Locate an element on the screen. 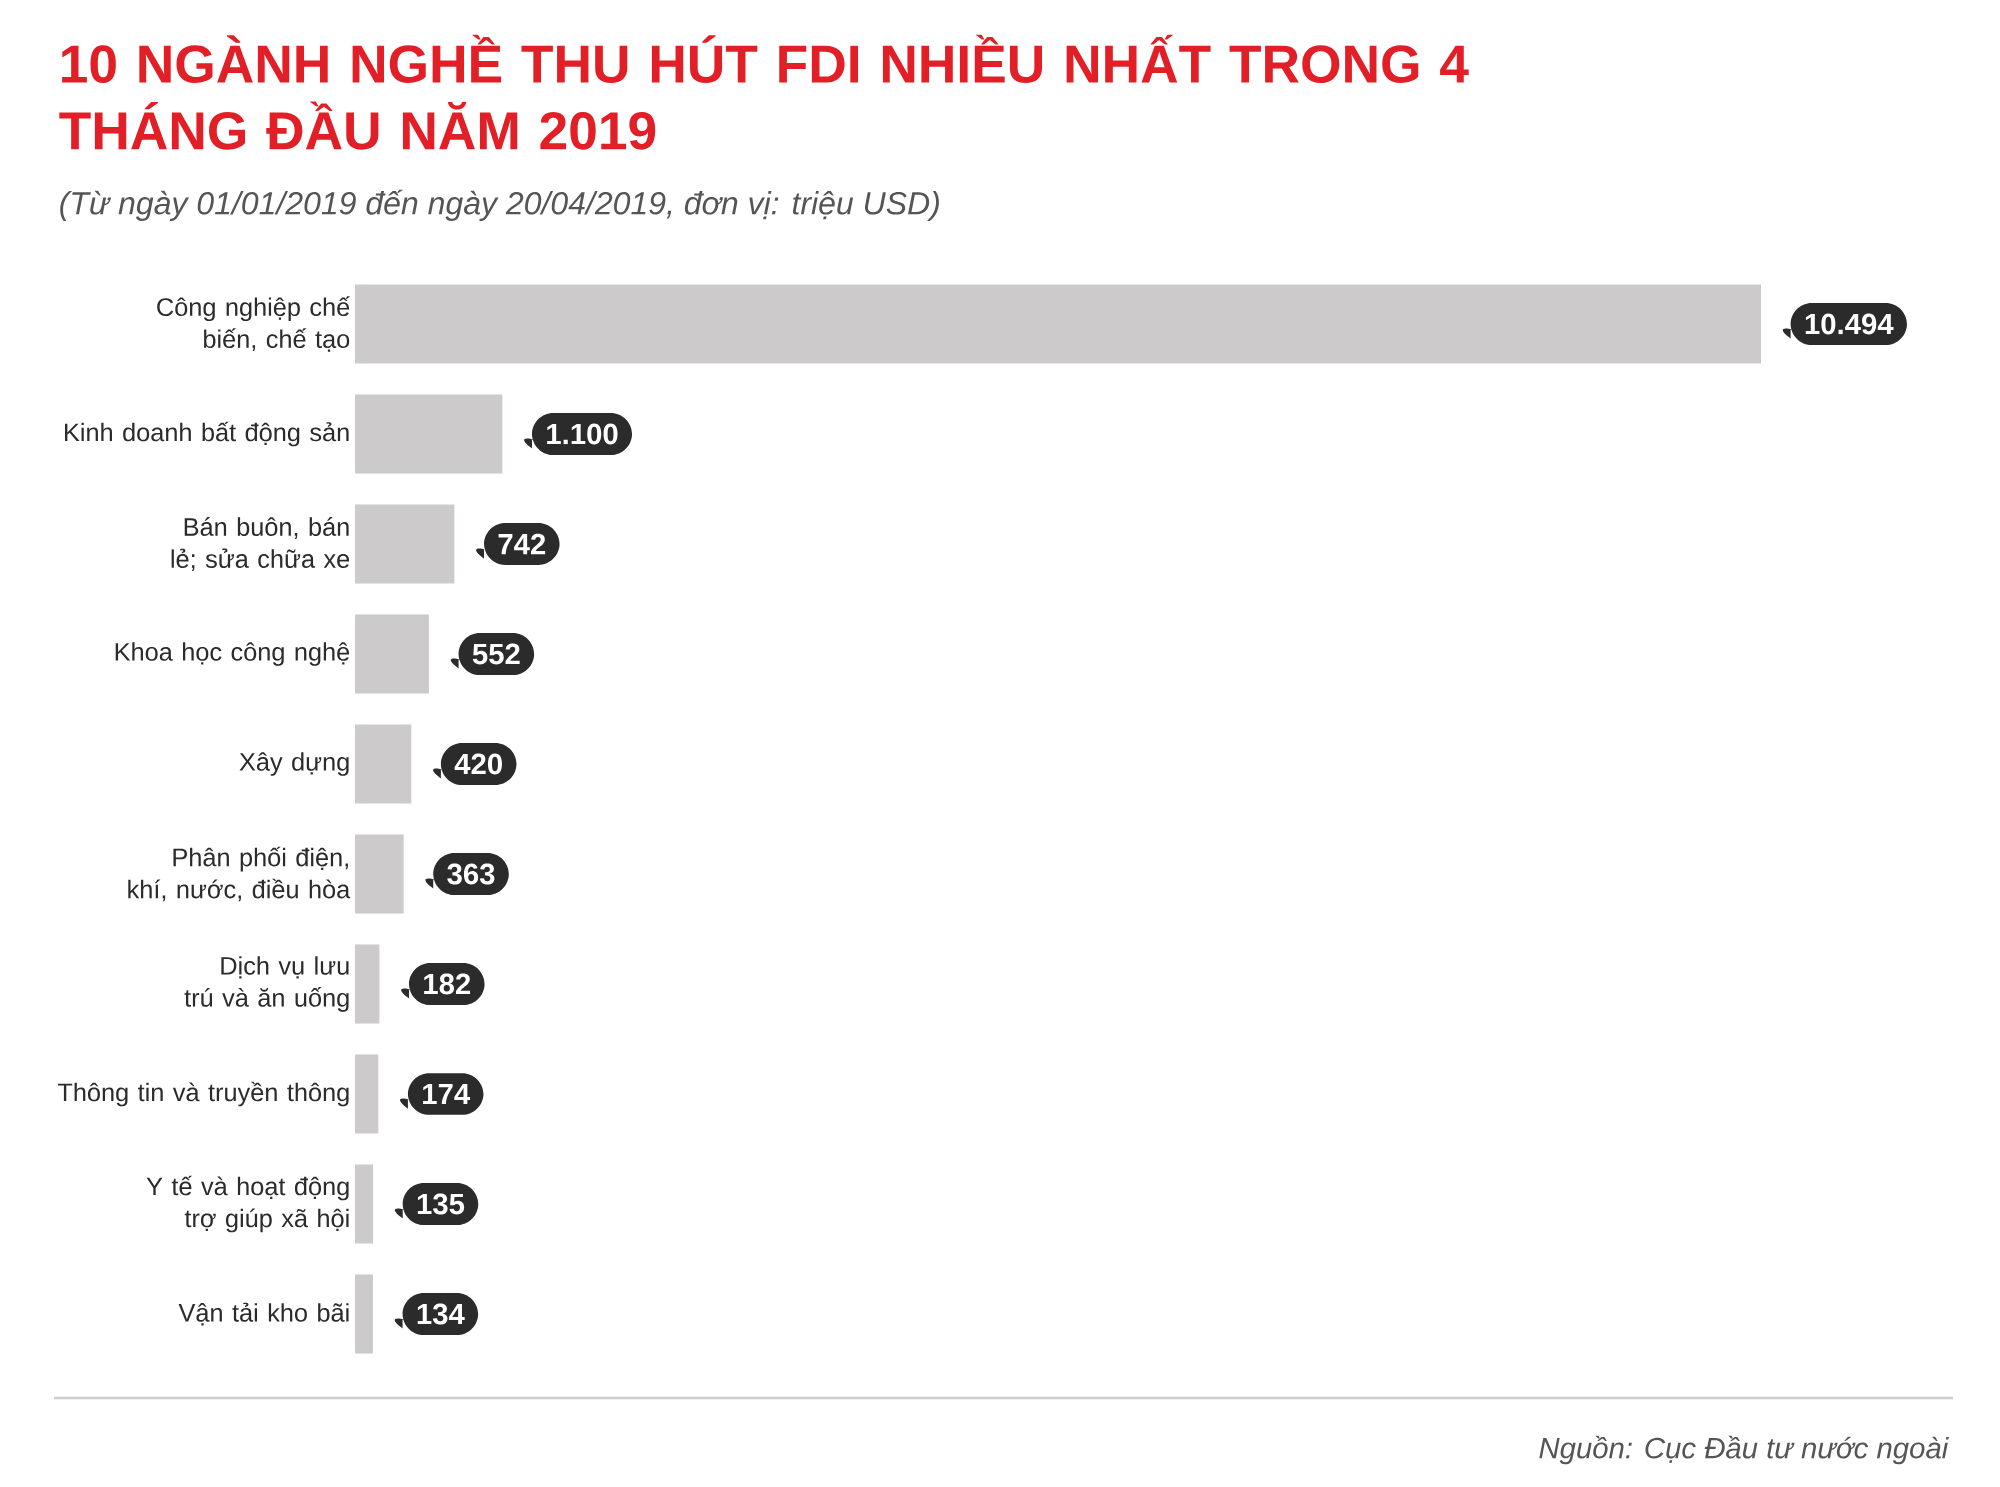 The height and width of the screenshot is (1487, 2000). y-tick-label: Bán buôn, bán lẻ; sửa chữa xe is located at coordinates (260, 544).